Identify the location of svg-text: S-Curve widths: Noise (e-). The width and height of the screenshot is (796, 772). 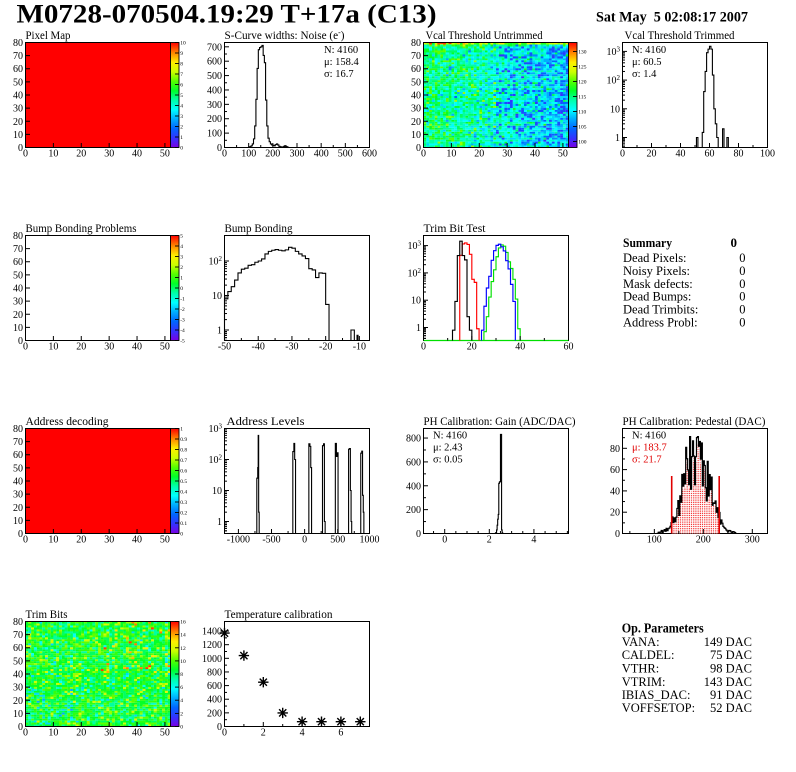
(285, 35).